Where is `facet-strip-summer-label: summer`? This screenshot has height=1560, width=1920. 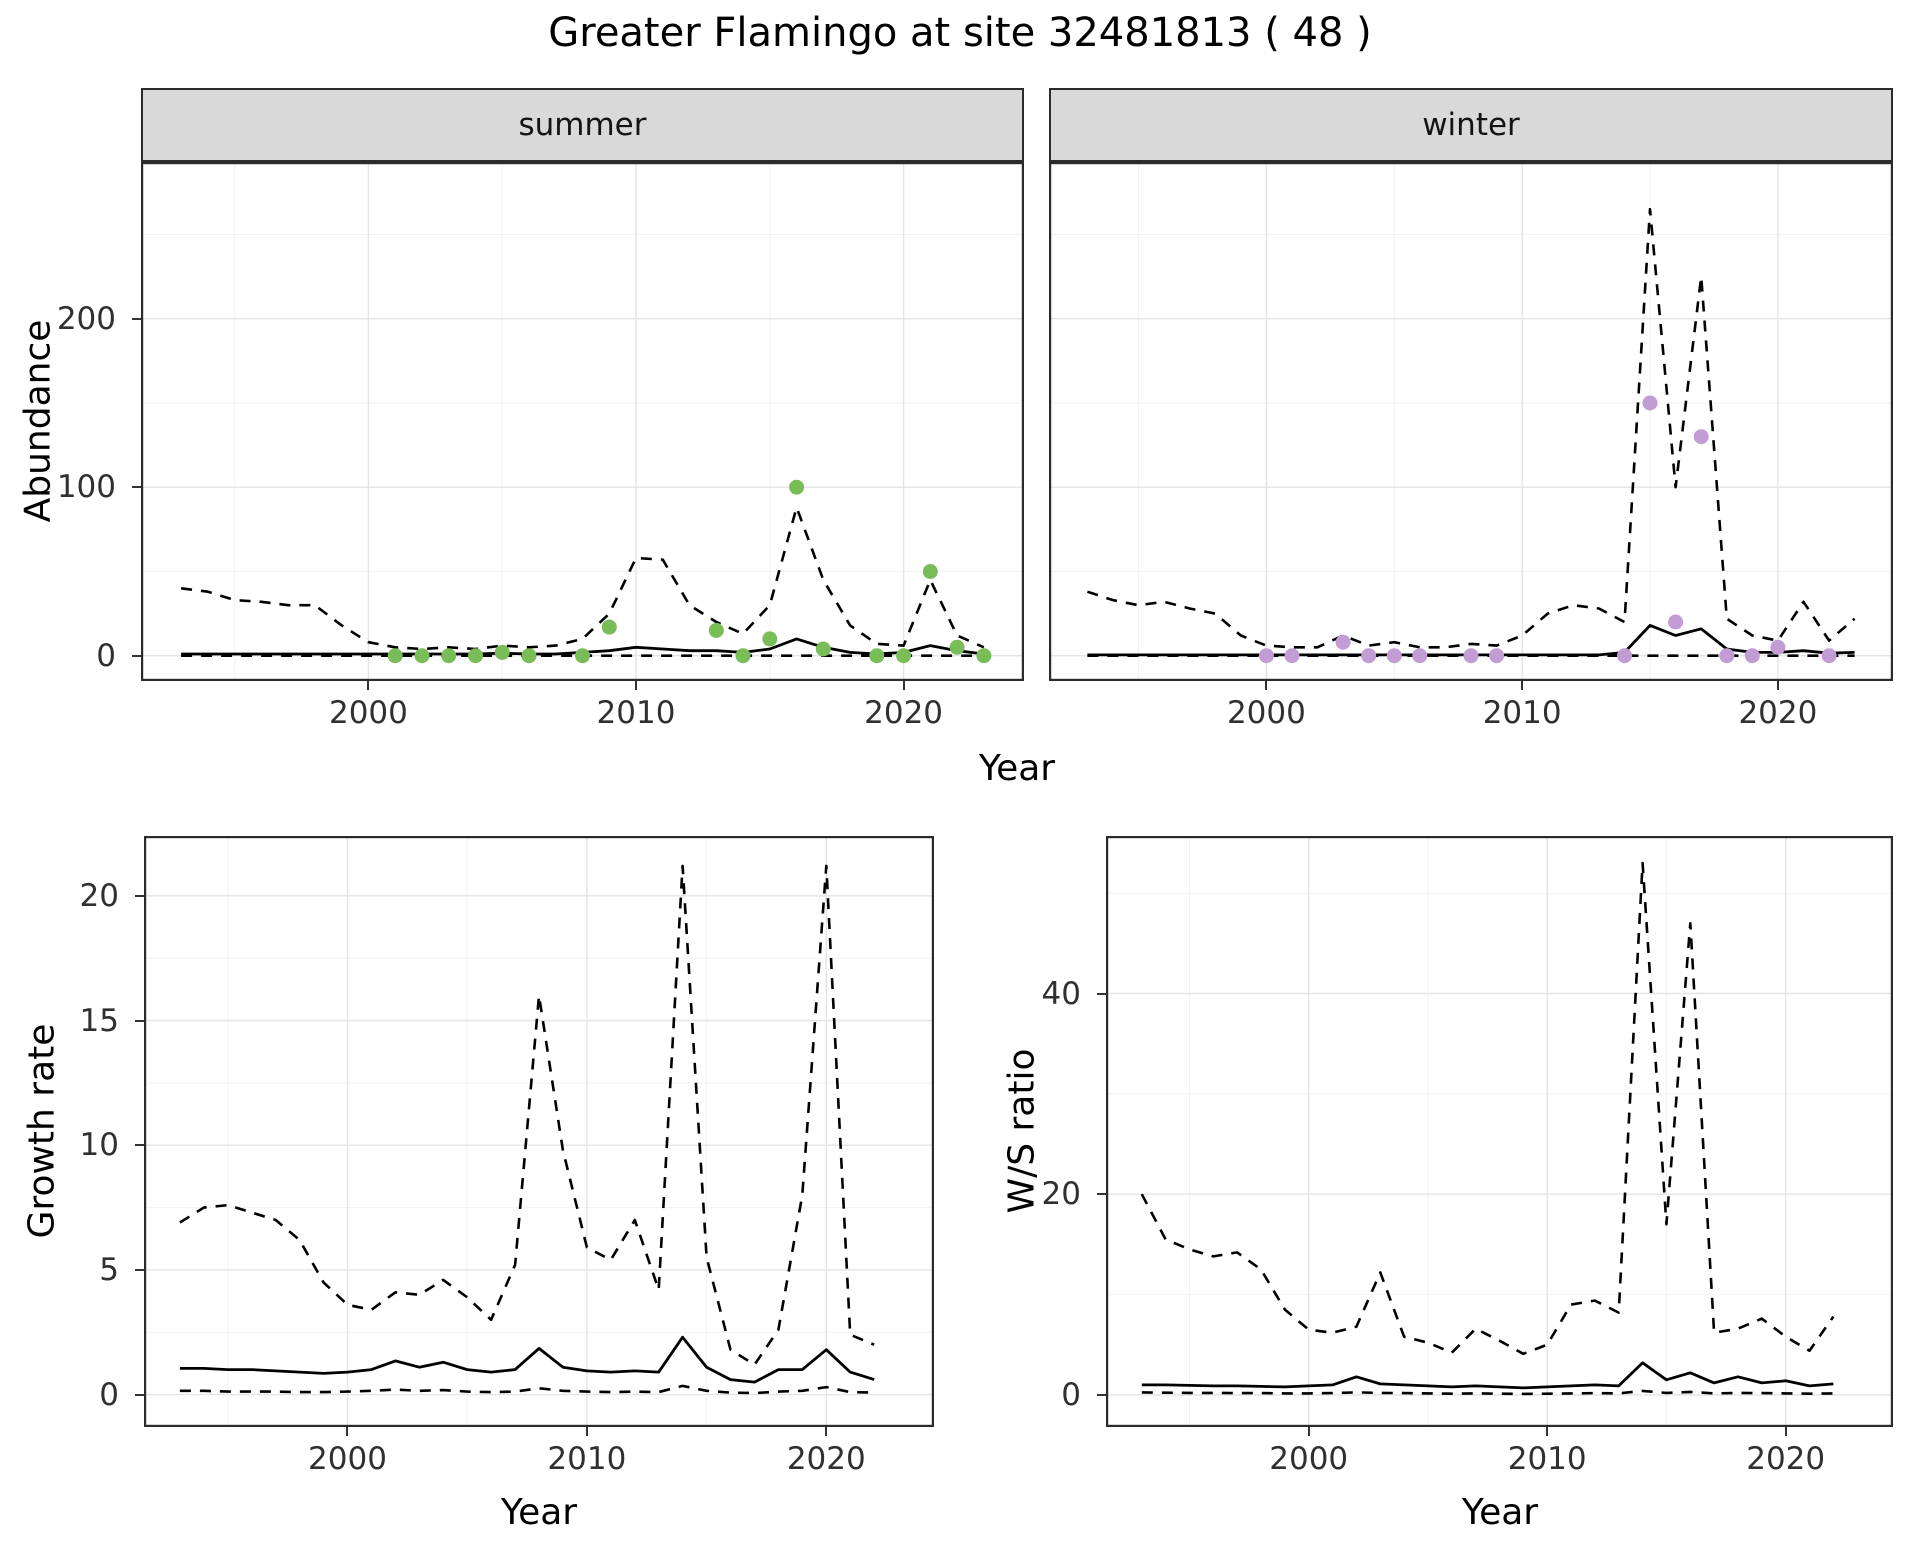 facet-strip-summer-label: summer is located at coordinates (582, 125).